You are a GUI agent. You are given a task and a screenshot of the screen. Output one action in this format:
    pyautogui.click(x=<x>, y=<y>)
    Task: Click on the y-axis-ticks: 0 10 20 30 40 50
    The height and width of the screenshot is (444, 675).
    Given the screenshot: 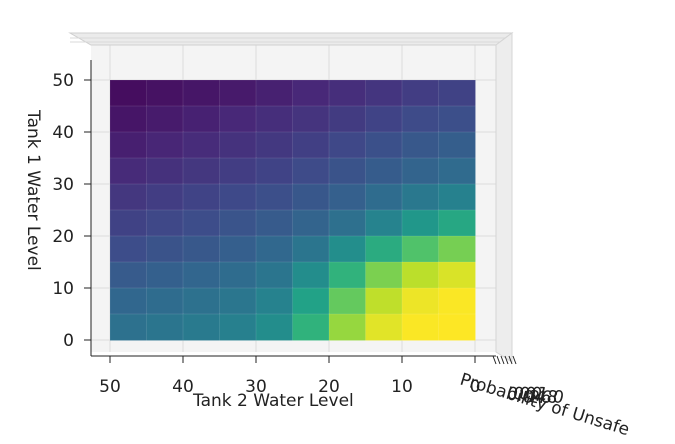 What is the action you would take?
    pyautogui.click(x=71, y=211)
    